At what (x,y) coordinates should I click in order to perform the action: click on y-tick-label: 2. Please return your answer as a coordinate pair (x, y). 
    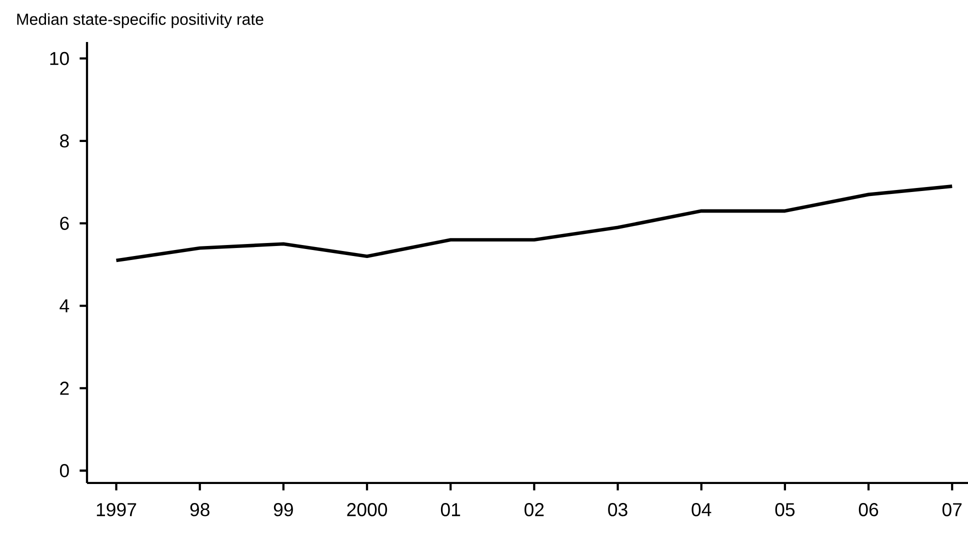
    Looking at the image, I should click on (64, 388).